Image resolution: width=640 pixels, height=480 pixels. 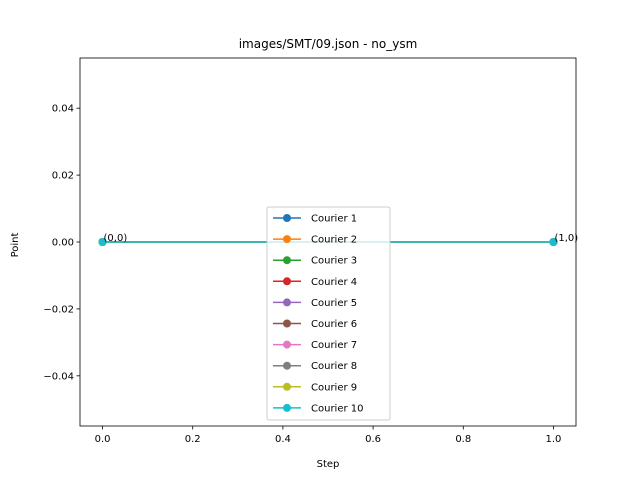 What do you see at coordinates (15, 245) in the screenshot?
I see `y-axis-label: Point` at bounding box center [15, 245].